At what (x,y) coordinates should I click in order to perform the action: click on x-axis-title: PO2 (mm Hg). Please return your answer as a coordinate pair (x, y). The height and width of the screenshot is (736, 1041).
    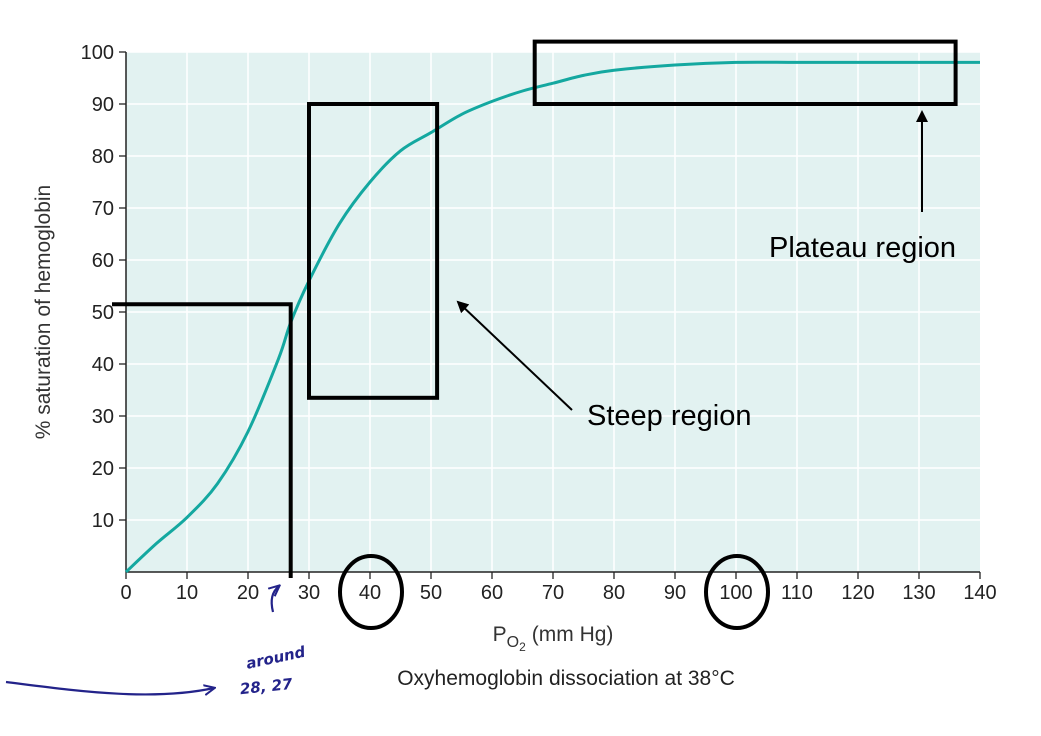
    Looking at the image, I should click on (553, 638).